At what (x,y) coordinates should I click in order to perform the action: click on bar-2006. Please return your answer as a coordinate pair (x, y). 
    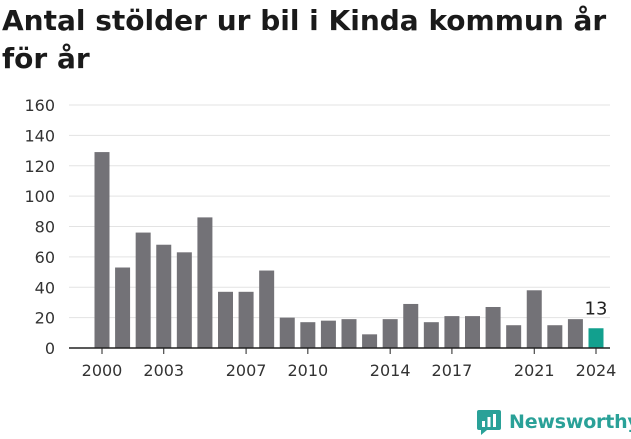
    Looking at the image, I should click on (225, 319).